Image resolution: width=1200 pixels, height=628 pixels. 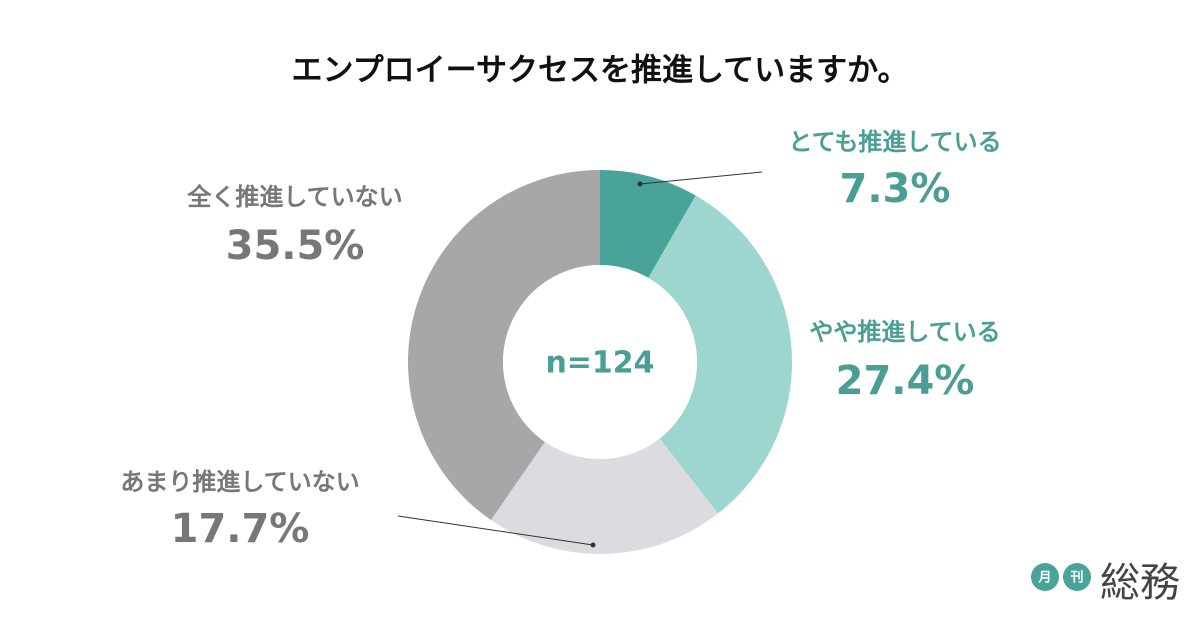 I want to click on donut-hole, so click(x=600, y=362).